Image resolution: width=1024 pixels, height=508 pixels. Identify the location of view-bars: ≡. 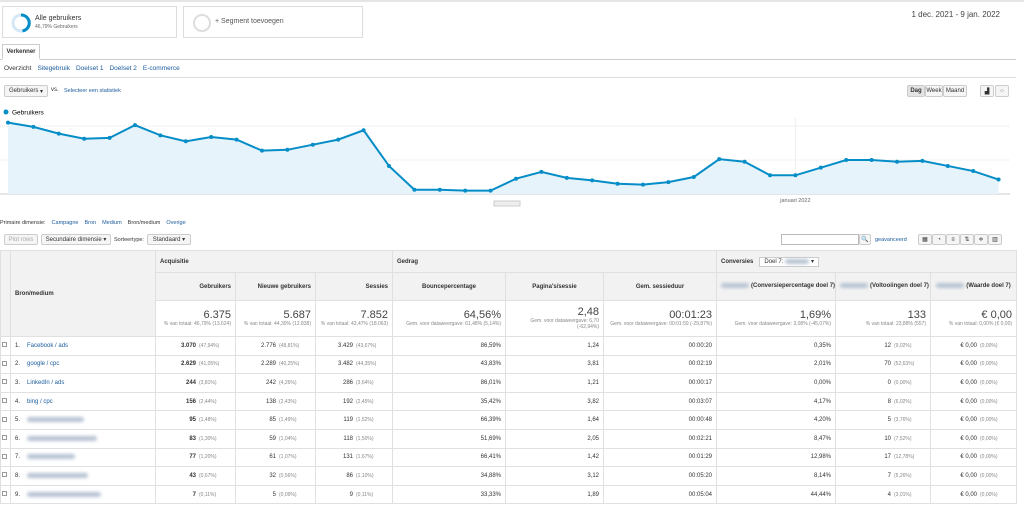
(953, 239).